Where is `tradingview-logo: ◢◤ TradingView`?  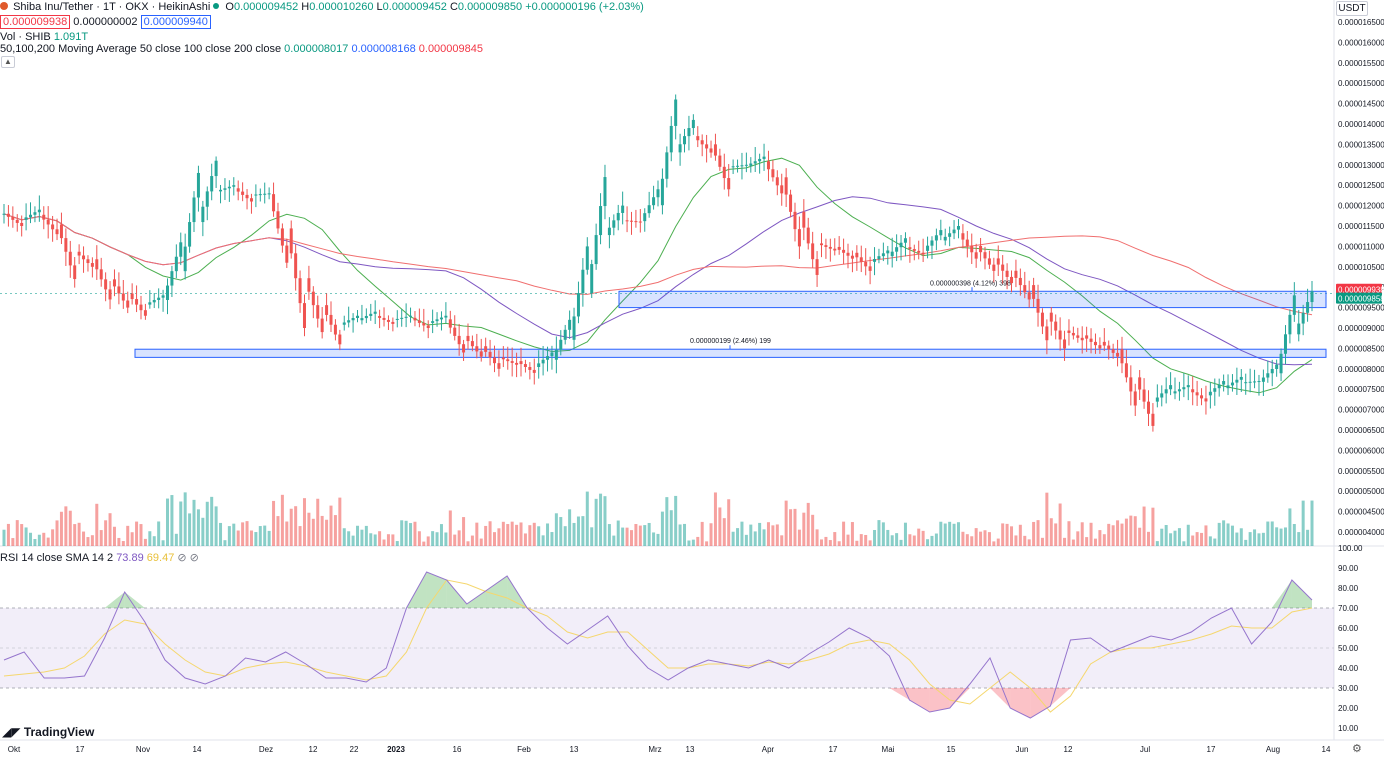 tradingview-logo: ◢◤ TradingView is located at coordinates (48, 732).